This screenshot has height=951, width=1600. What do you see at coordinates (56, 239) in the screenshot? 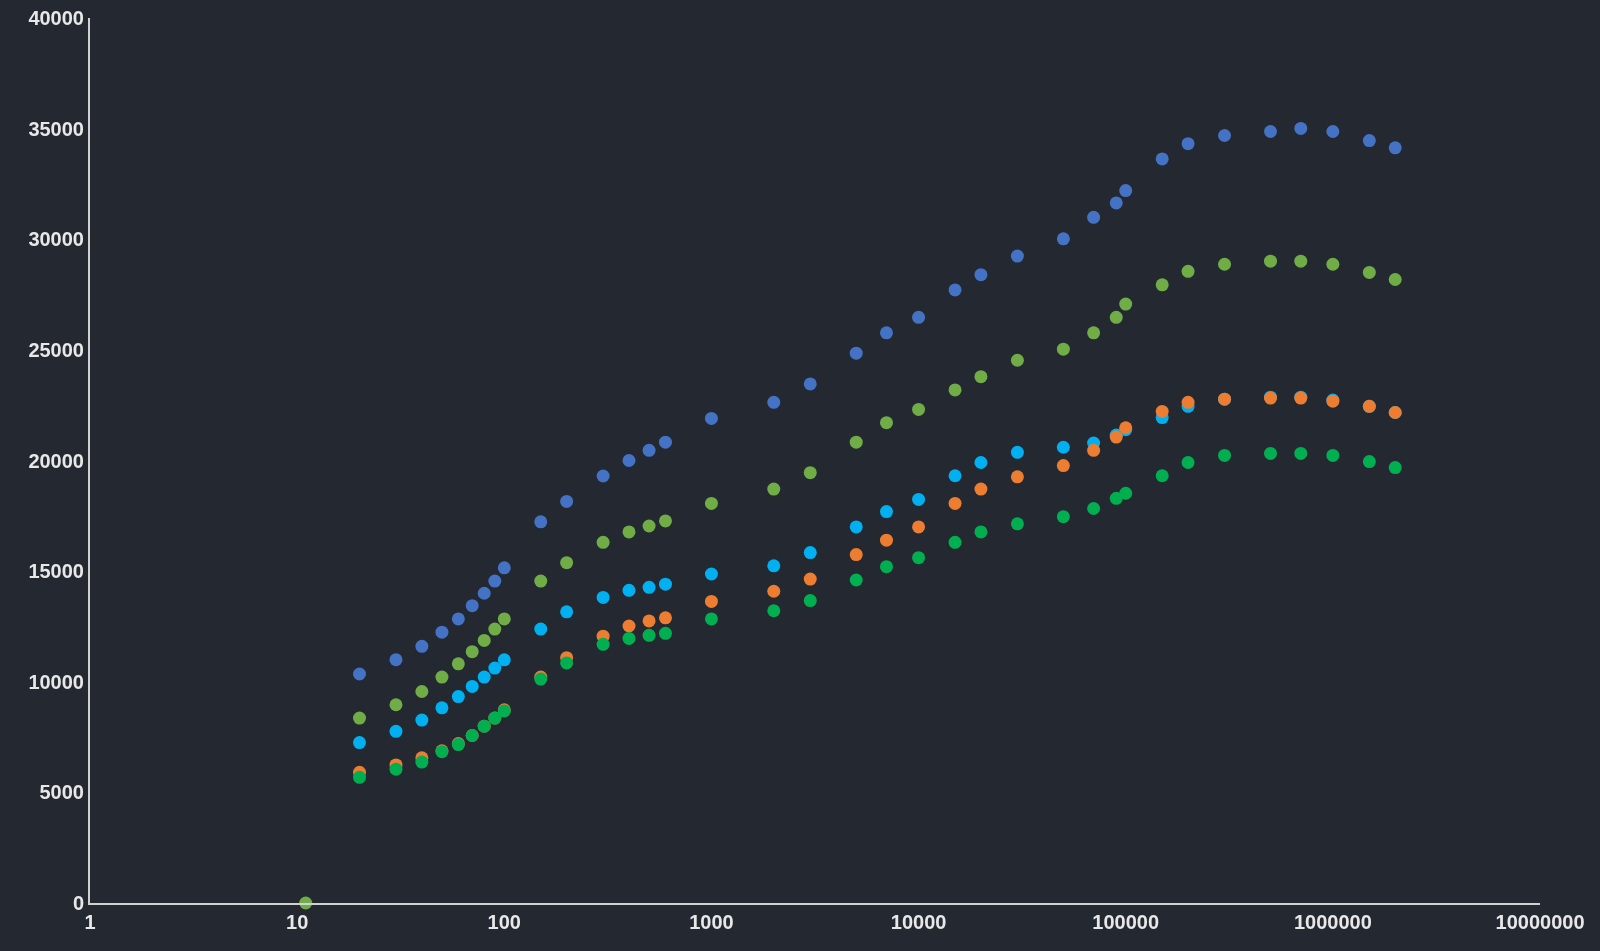
I see `y-tick-label: 30000` at bounding box center [56, 239].